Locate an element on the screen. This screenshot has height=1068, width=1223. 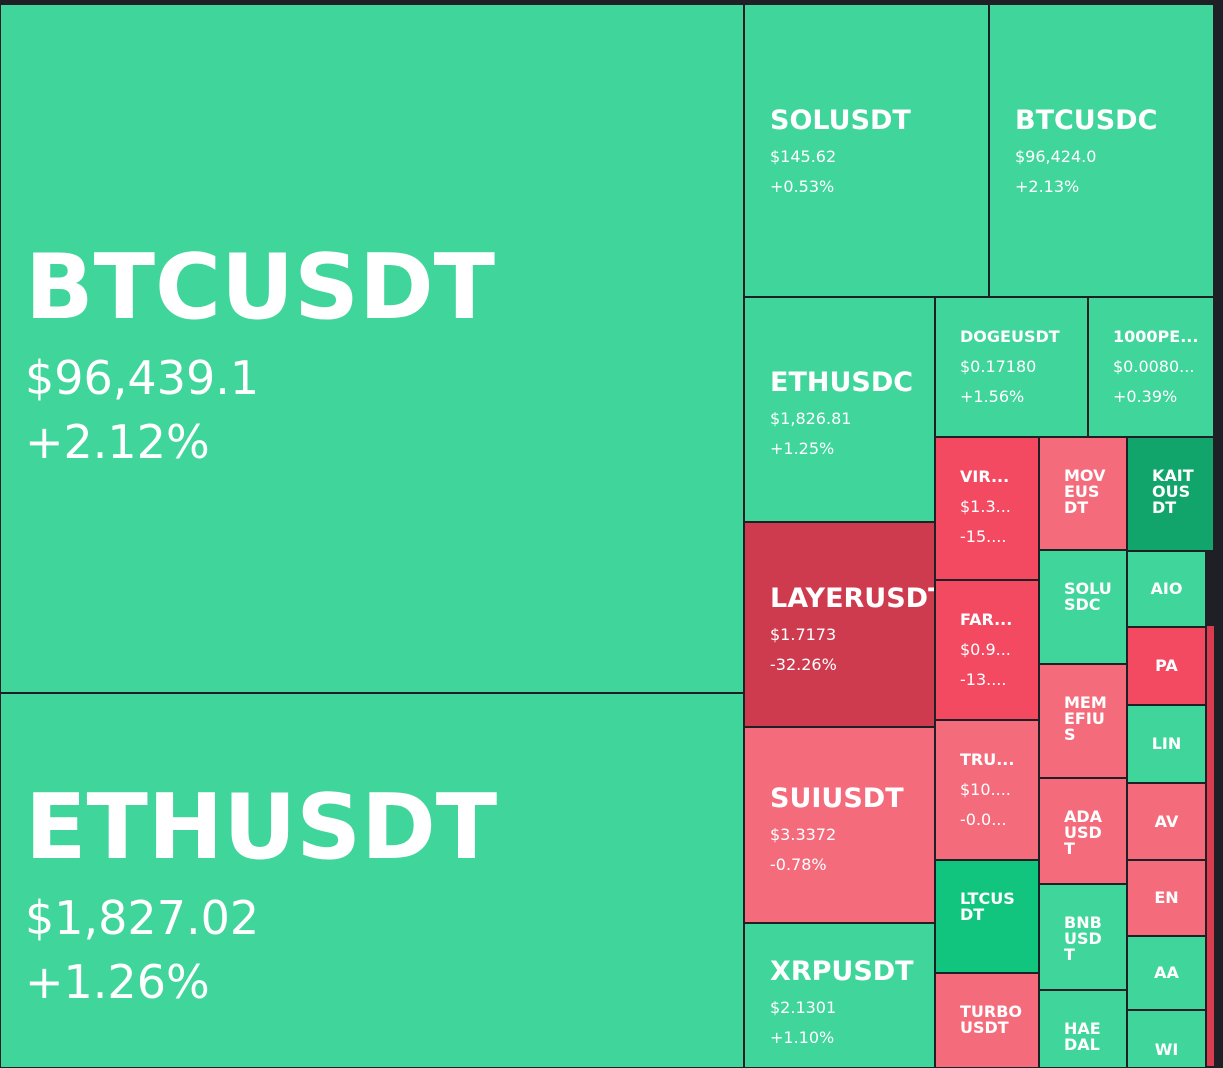
tile-change: +2.13% is located at coordinates (1047, 186).